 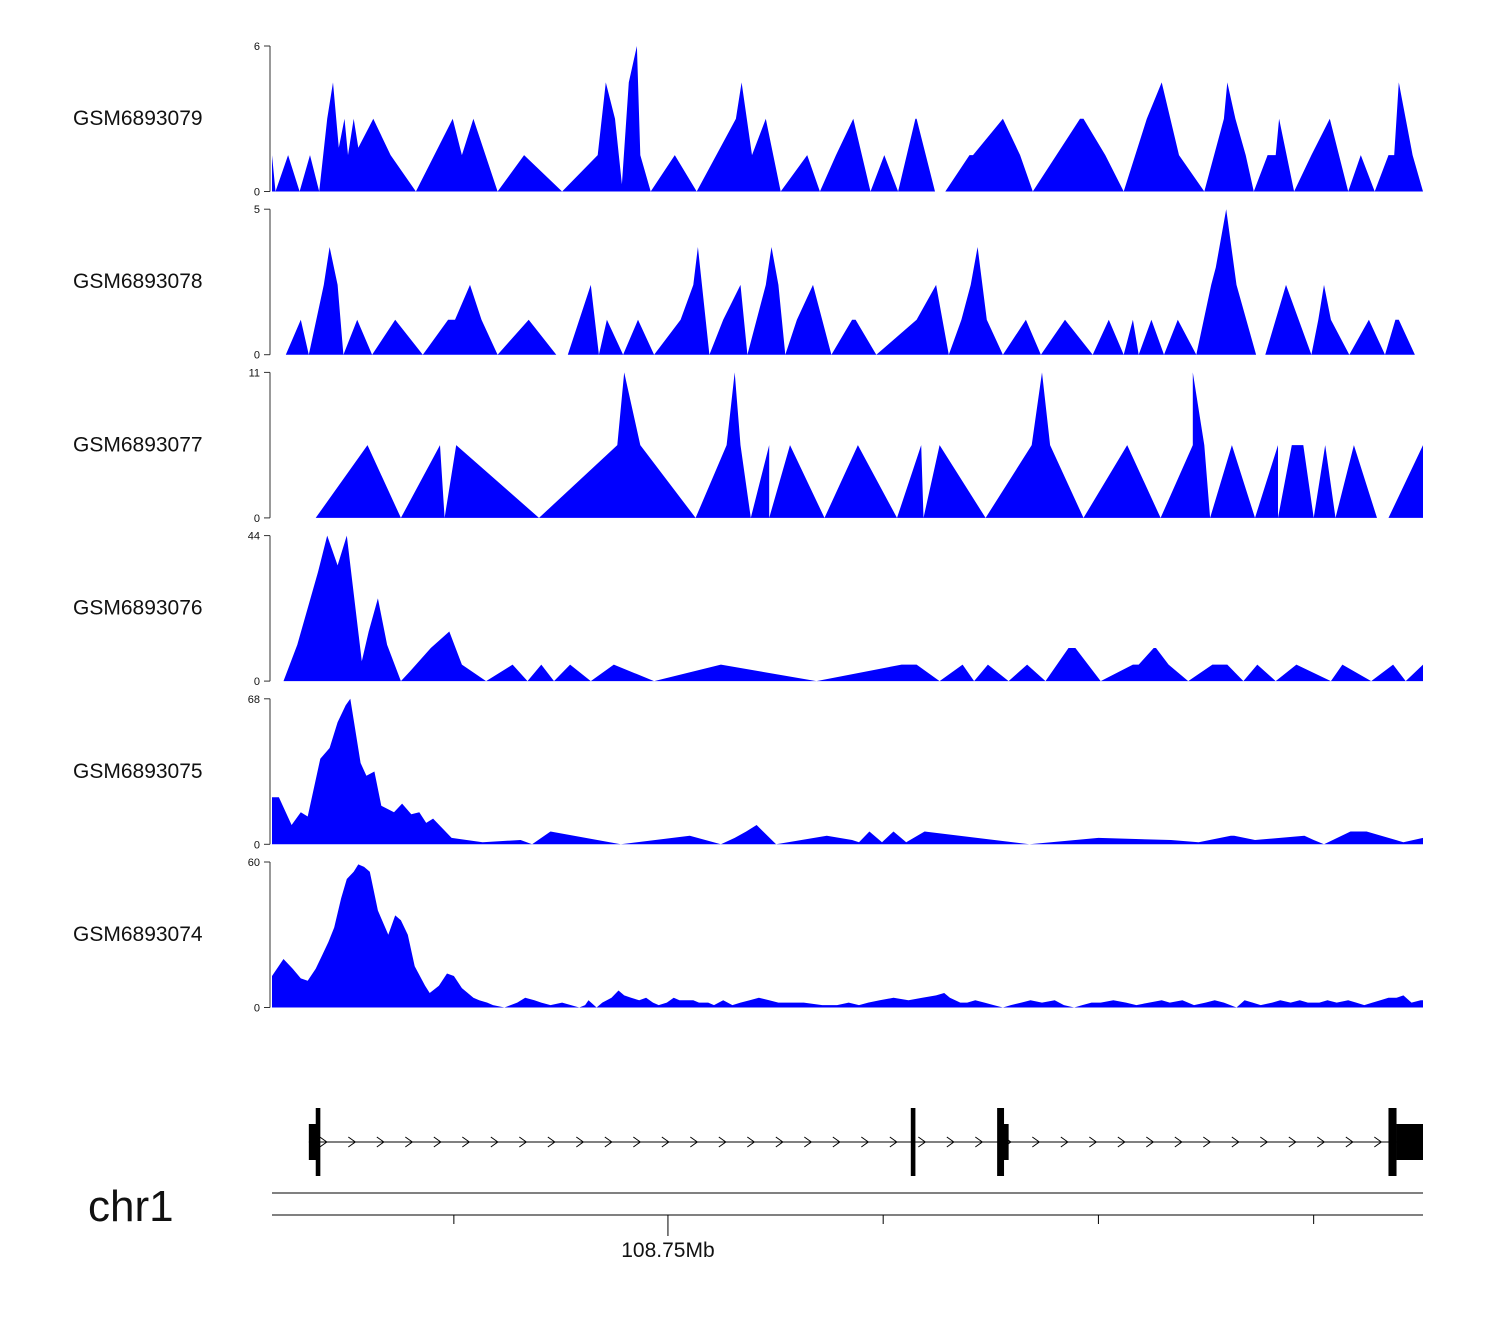 I want to click on track-GSM6893074: 60 0 GSM6893074, so click(x=748, y=936).